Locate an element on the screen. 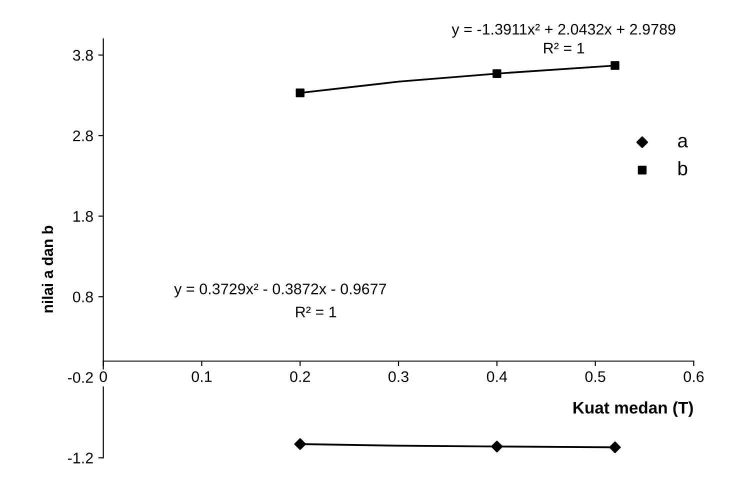  x-tick-label: 0.5 is located at coordinates (595, 376).